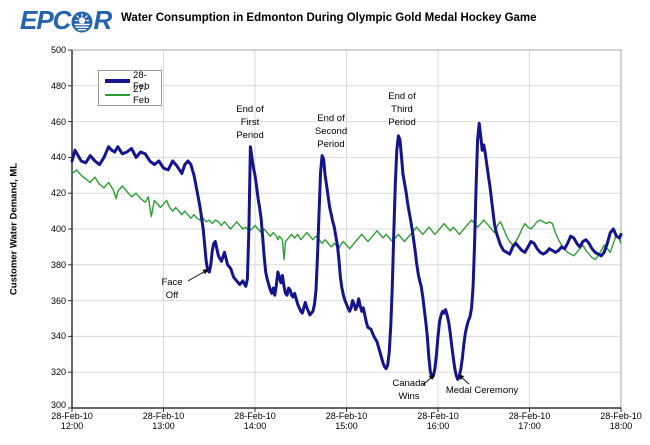 This screenshot has width=650, height=445. What do you see at coordinates (346, 421) in the screenshot?
I see `x-tick-label: 28-Feb-10 15:00` at bounding box center [346, 421].